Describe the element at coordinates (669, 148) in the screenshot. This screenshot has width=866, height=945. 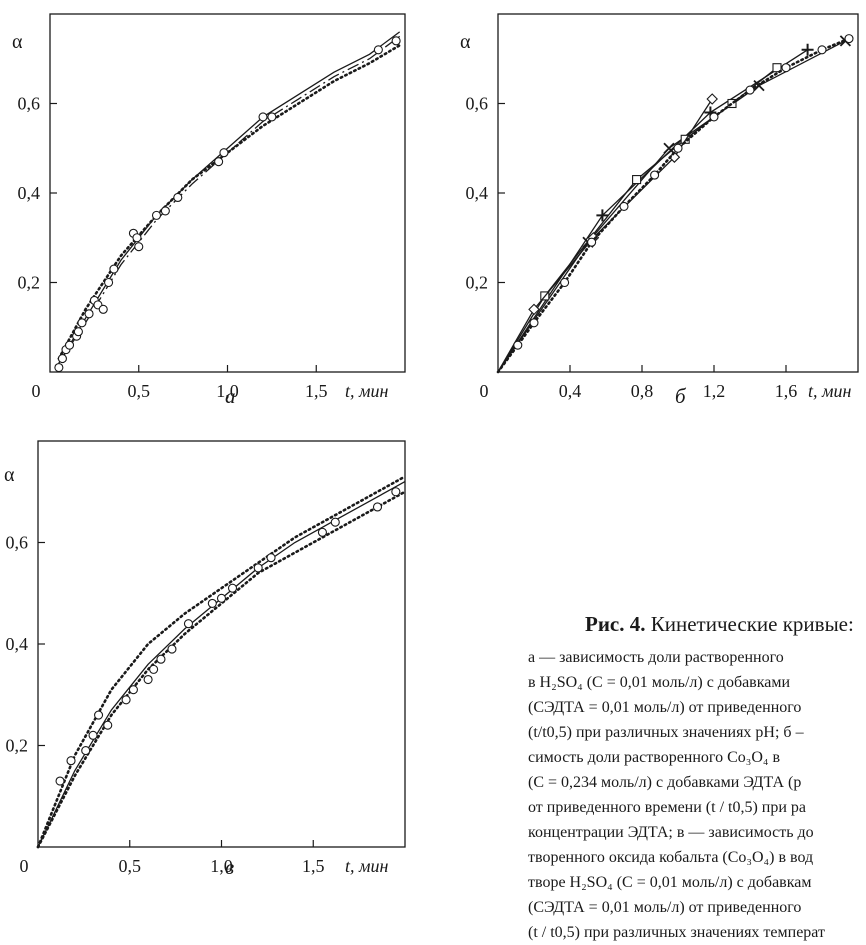
I see `series-1-marker-cross` at that location.